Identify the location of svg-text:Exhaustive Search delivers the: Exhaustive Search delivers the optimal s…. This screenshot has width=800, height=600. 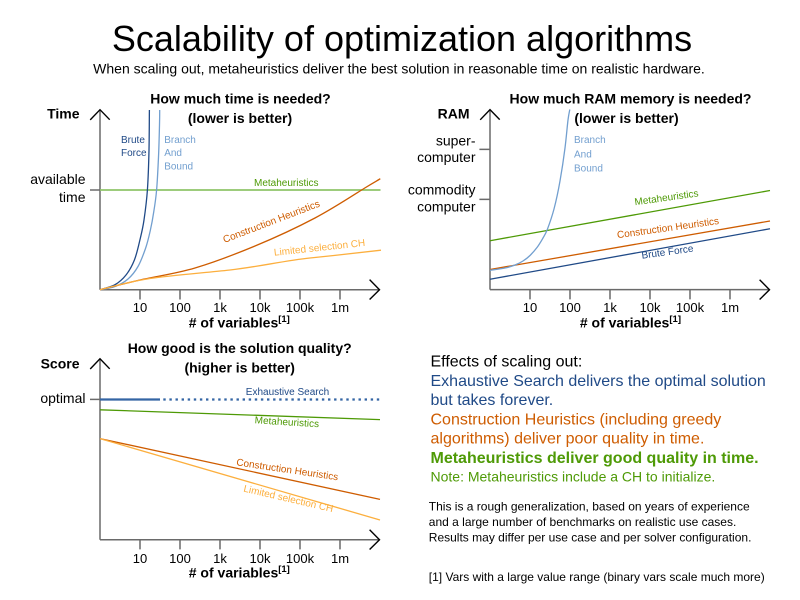
(598, 381).